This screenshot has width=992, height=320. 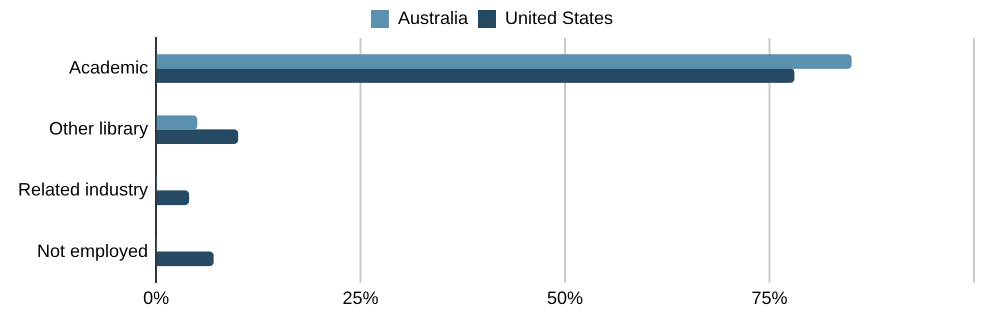 What do you see at coordinates (360, 298) in the screenshot?
I see `x-tick-label: 25%` at bounding box center [360, 298].